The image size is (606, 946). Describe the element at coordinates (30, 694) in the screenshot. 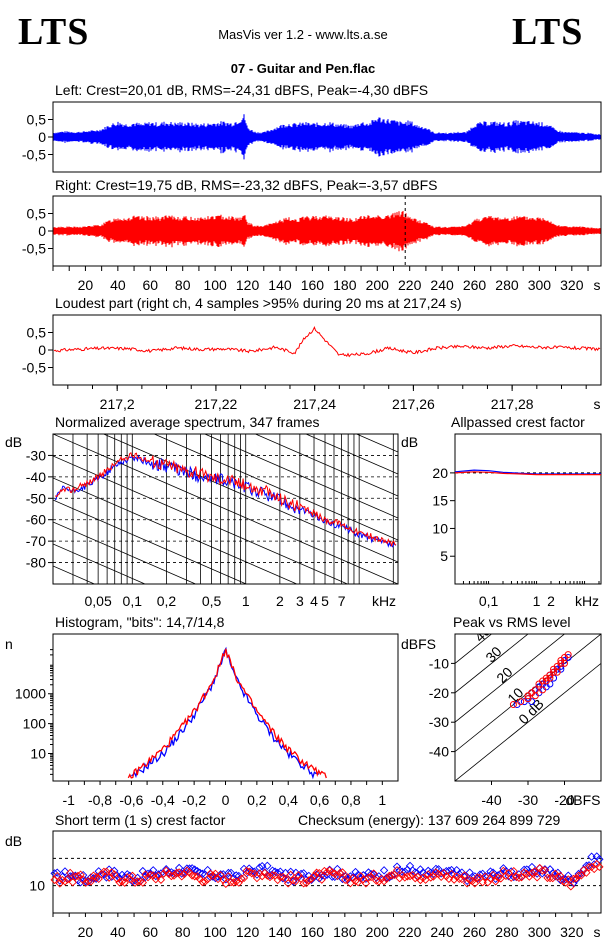

I see `histogram-ytick-label: 1000` at that location.